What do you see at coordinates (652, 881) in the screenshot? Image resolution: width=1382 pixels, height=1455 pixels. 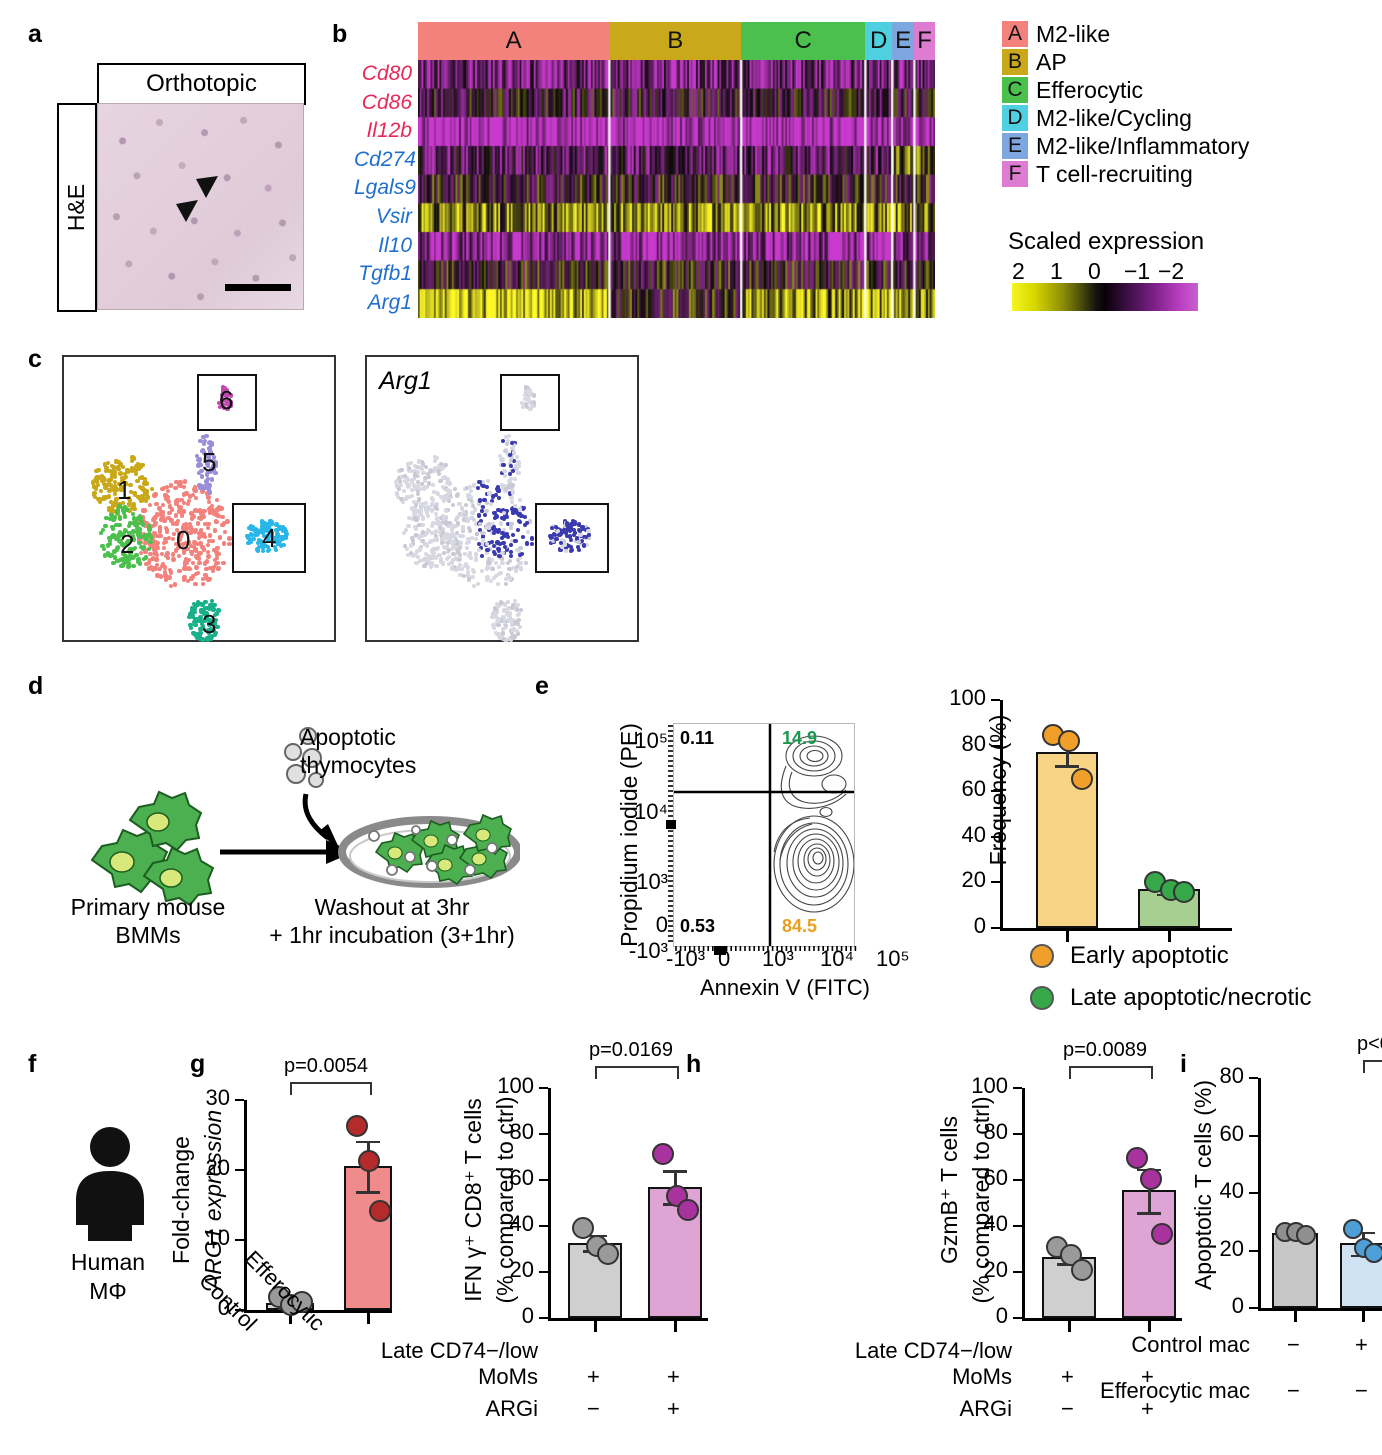 I see `flow-y-tick: 10³` at bounding box center [652, 881].